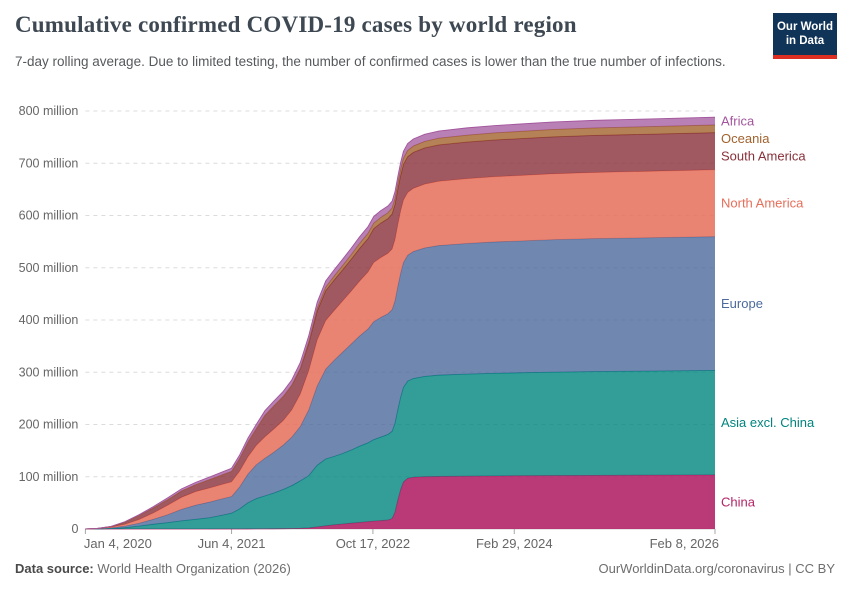  What do you see at coordinates (49, 111) in the screenshot?
I see `y-tick-label-800: 800 million` at bounding box center [49, 111].